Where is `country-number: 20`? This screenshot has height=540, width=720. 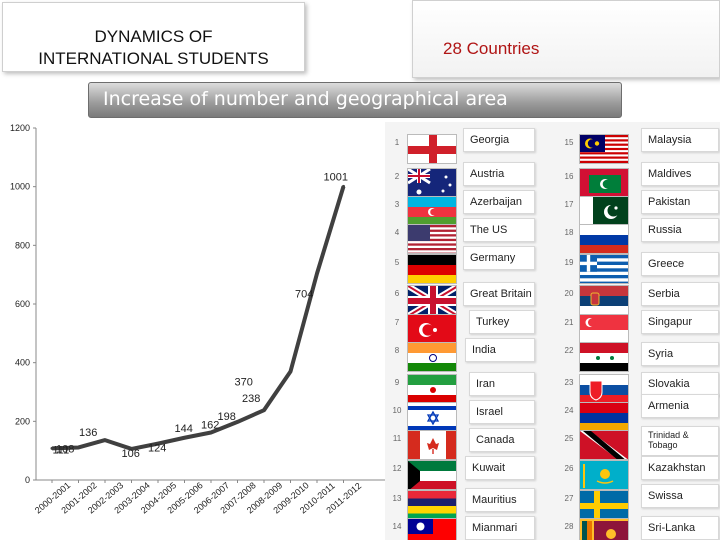
country-number: 20 is located at coordinates (569, 293).